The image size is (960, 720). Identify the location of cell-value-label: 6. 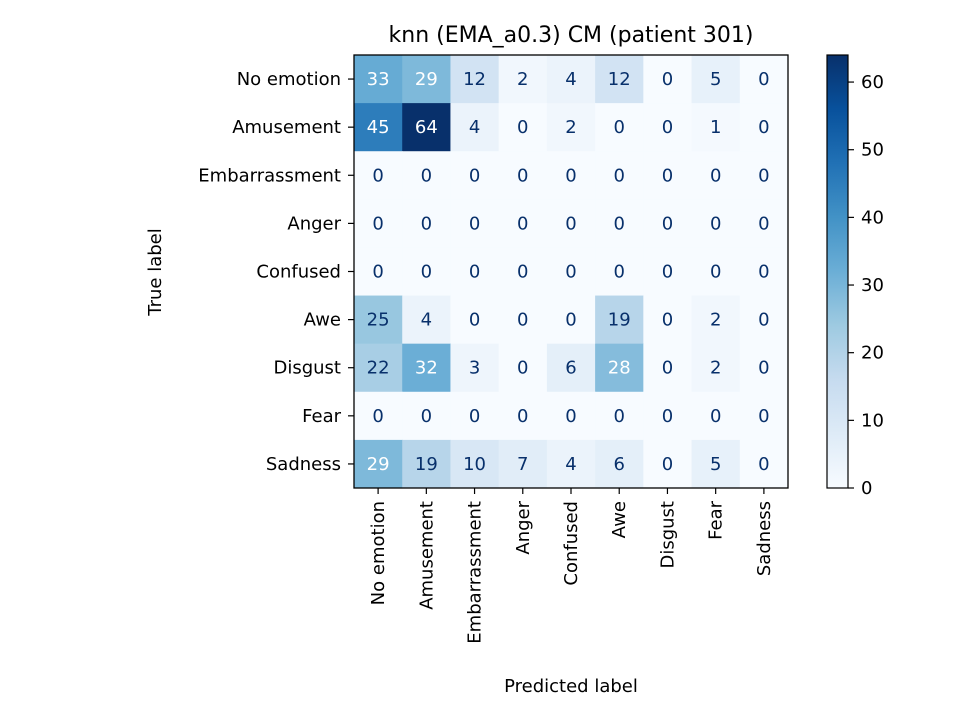
(618, 464).